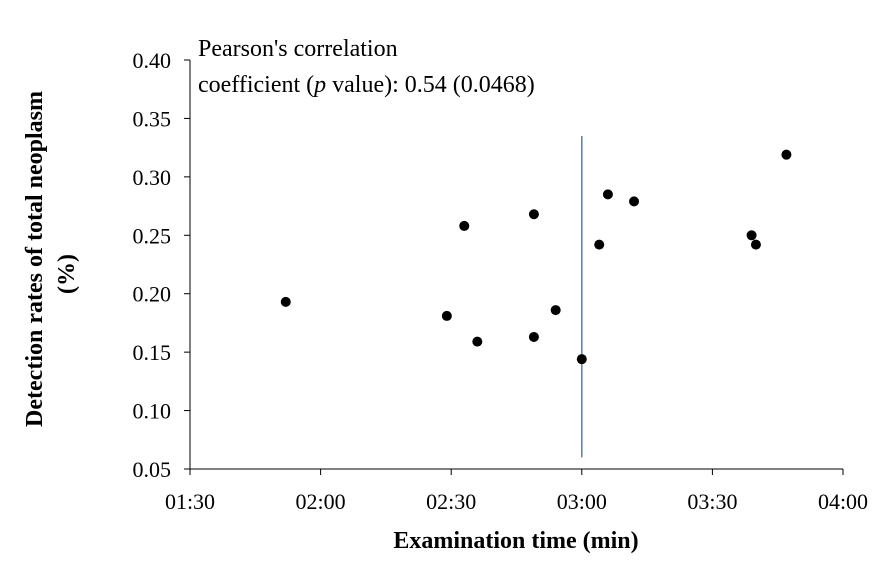 The image size is (891, 579). Describe the element at coordinates (152, 60) in the screenshot. I see `y-tick-label: 0.40` at that location.